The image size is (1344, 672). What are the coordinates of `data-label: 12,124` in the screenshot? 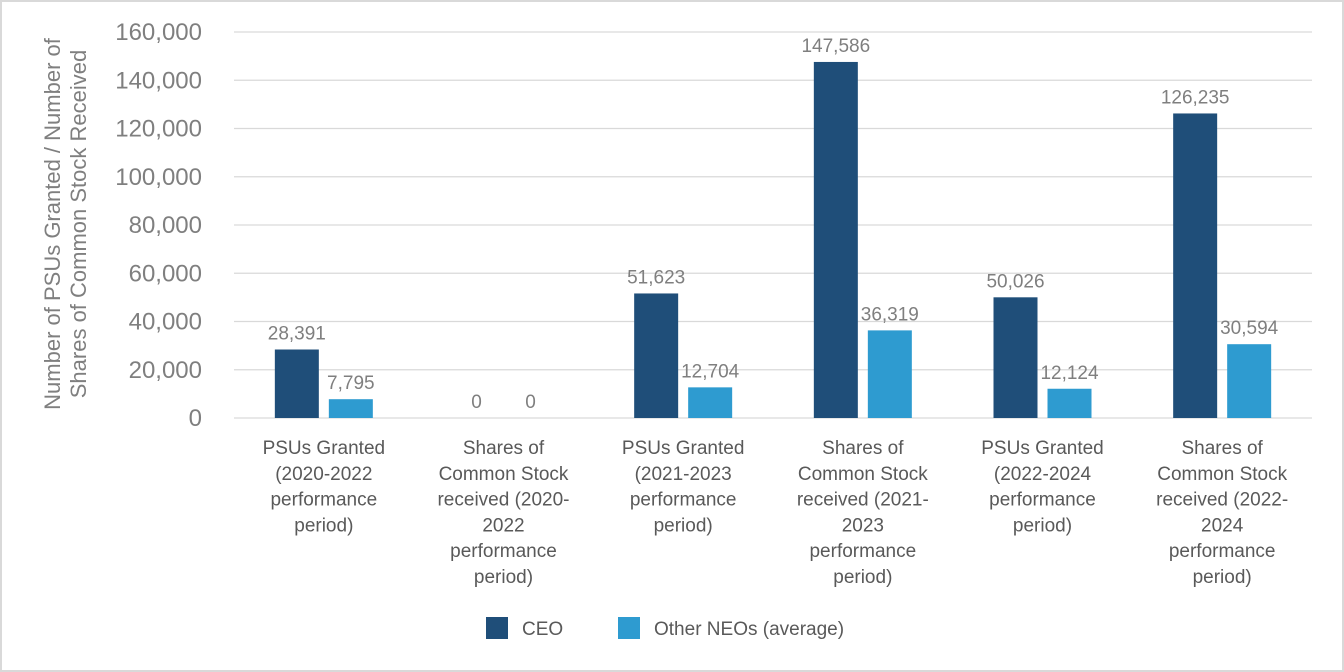 It's located at (1069, 373).